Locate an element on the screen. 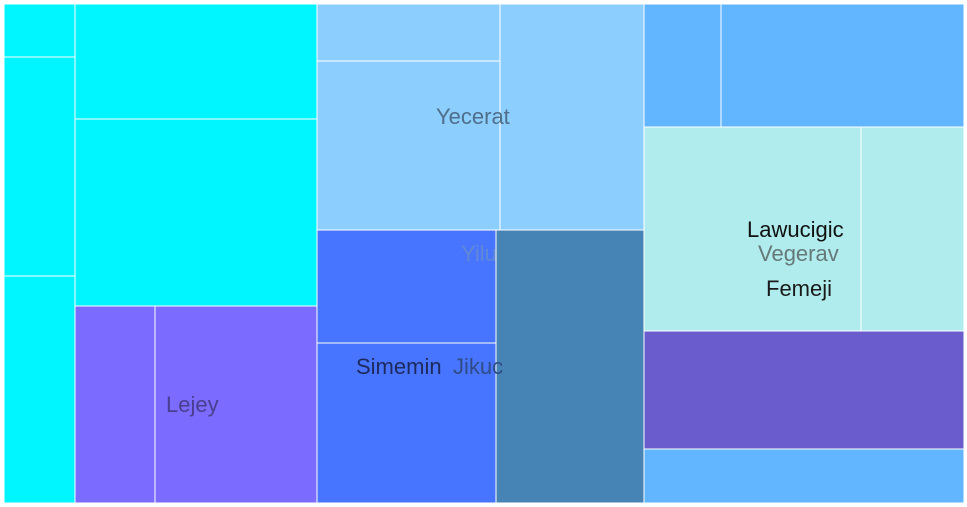 This screenshot has height=507, width=967. tile-label: Lawucigic is located at coordinates (795, 229).